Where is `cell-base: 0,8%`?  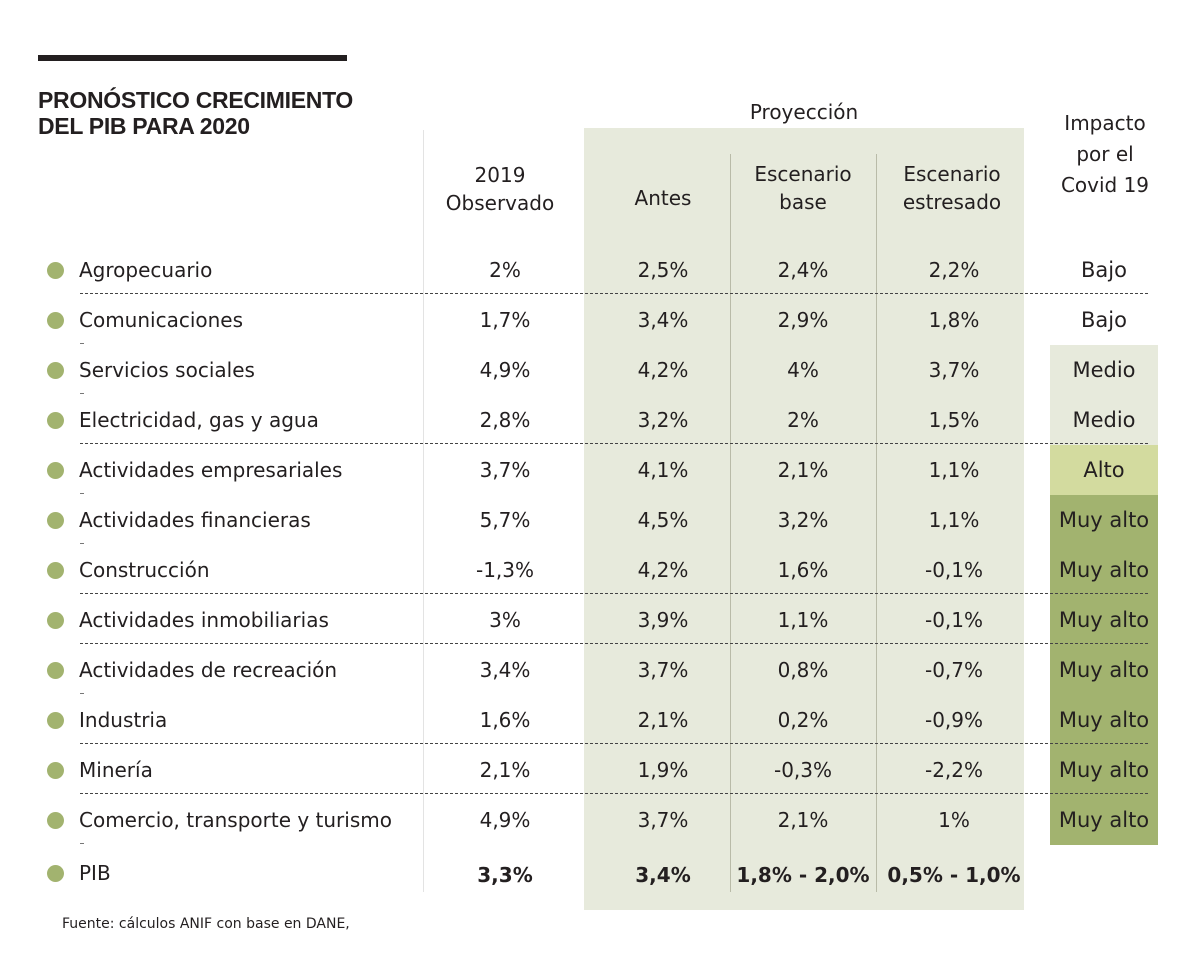 cell-base: 0,8% is located at coordinates (803, 670).